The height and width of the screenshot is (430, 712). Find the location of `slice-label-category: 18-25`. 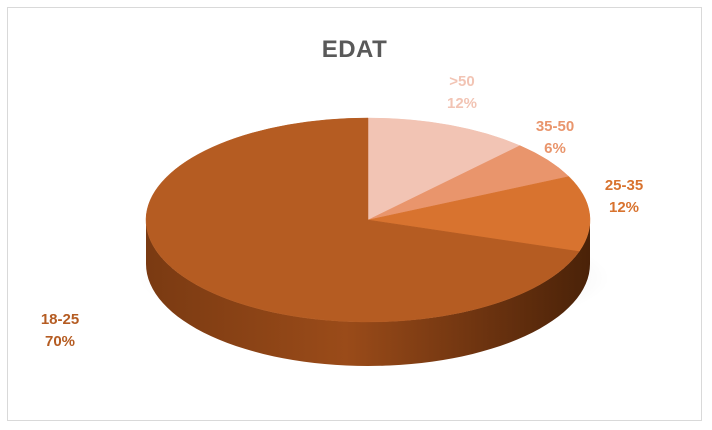

slice-label-category: 18-25 is located at coordinates (60, 319).